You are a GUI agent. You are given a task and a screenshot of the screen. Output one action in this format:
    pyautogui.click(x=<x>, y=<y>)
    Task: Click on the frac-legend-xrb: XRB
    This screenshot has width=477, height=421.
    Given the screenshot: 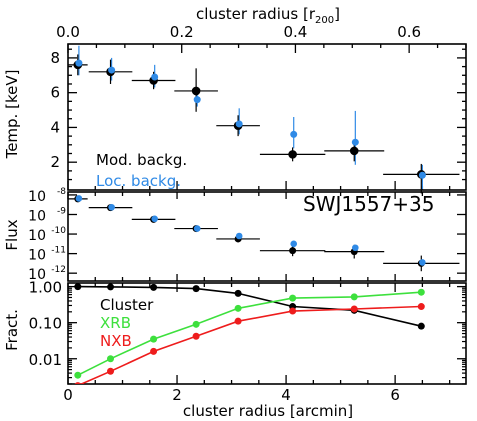 What is the action you would take?
    pyautogui.click(x=115, y=323)
    